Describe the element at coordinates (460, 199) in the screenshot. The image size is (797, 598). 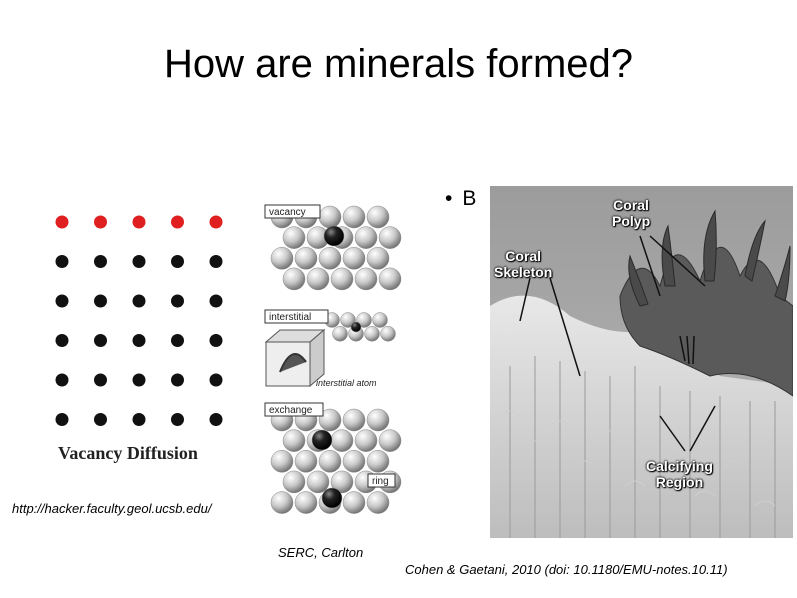
I see `bullet-item: • B` at that location.